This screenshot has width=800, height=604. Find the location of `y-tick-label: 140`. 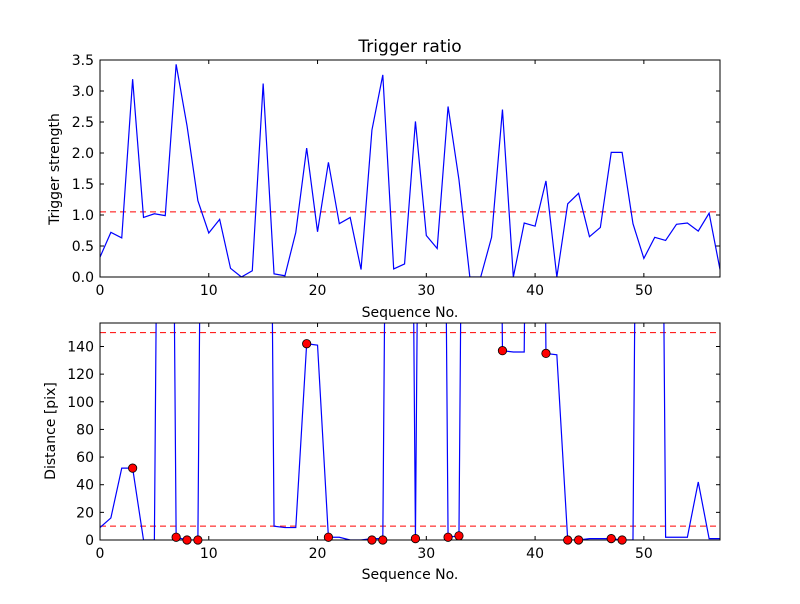

y-tick-label: 140 is located at coordinates (80, 347).